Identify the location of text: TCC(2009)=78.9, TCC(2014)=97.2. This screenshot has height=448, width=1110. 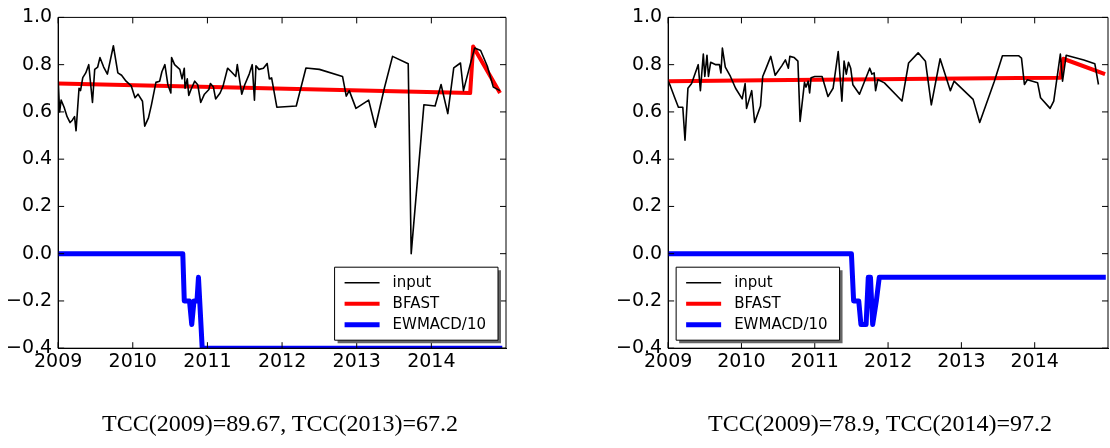
(880, 423).